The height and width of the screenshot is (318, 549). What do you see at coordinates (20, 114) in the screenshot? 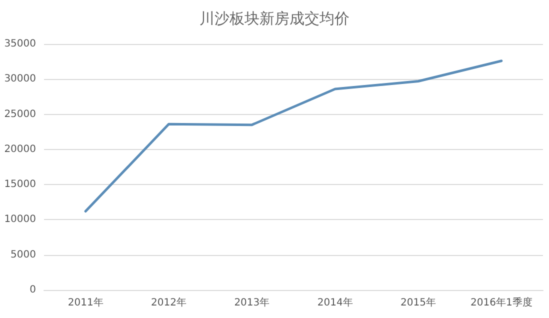
I see `y-tick-label: 25000` at bounding box center [20, 114].